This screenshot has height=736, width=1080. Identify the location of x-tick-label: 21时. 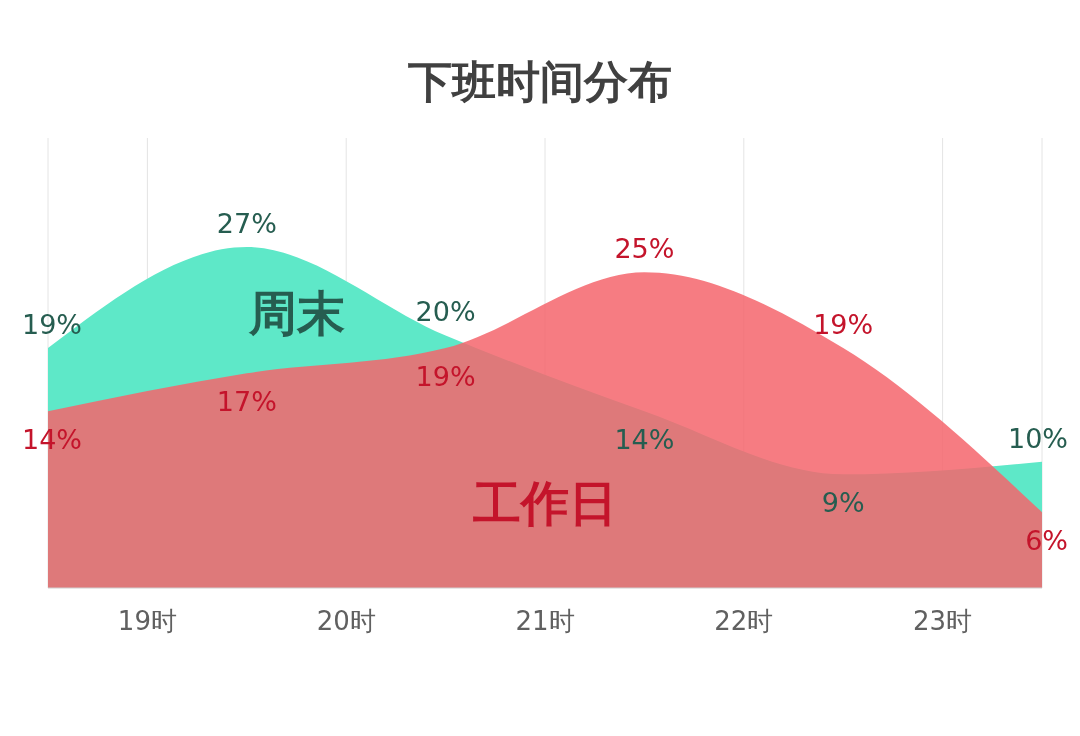
(545, 621).